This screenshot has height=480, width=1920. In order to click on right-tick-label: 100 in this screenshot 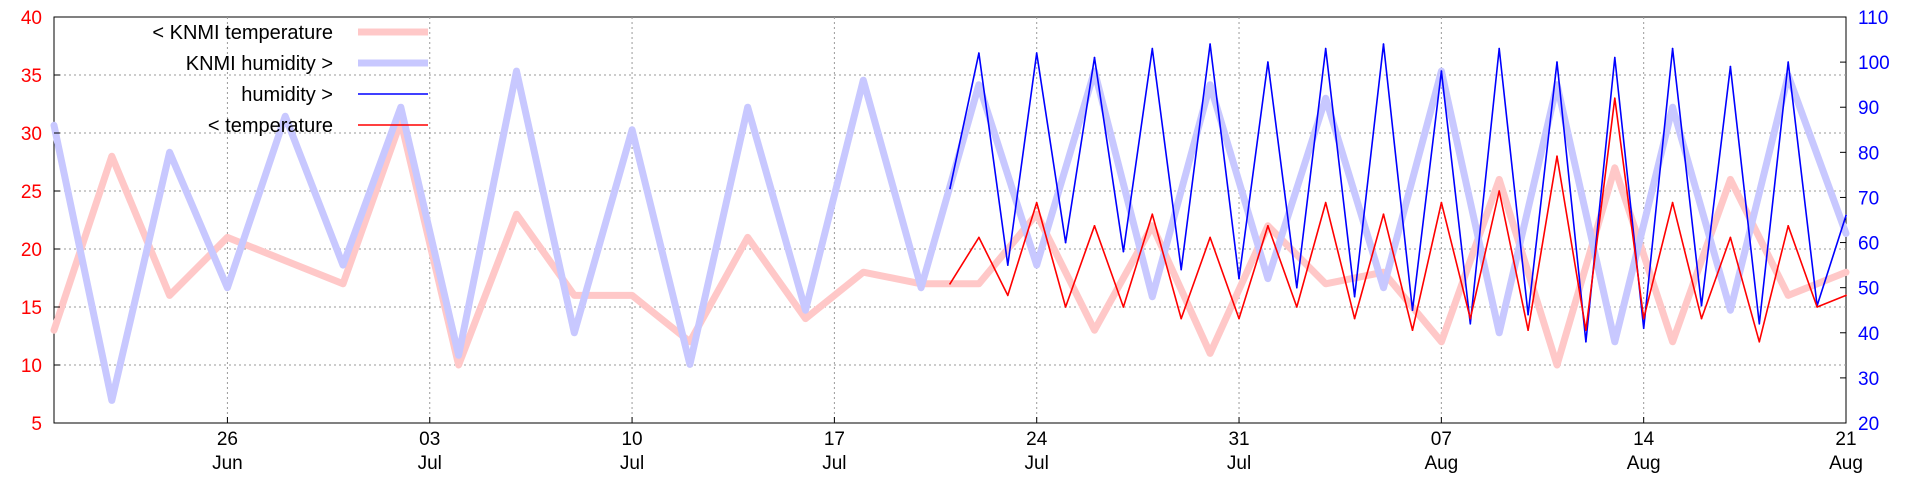, I will do `click(1874, 63)`.